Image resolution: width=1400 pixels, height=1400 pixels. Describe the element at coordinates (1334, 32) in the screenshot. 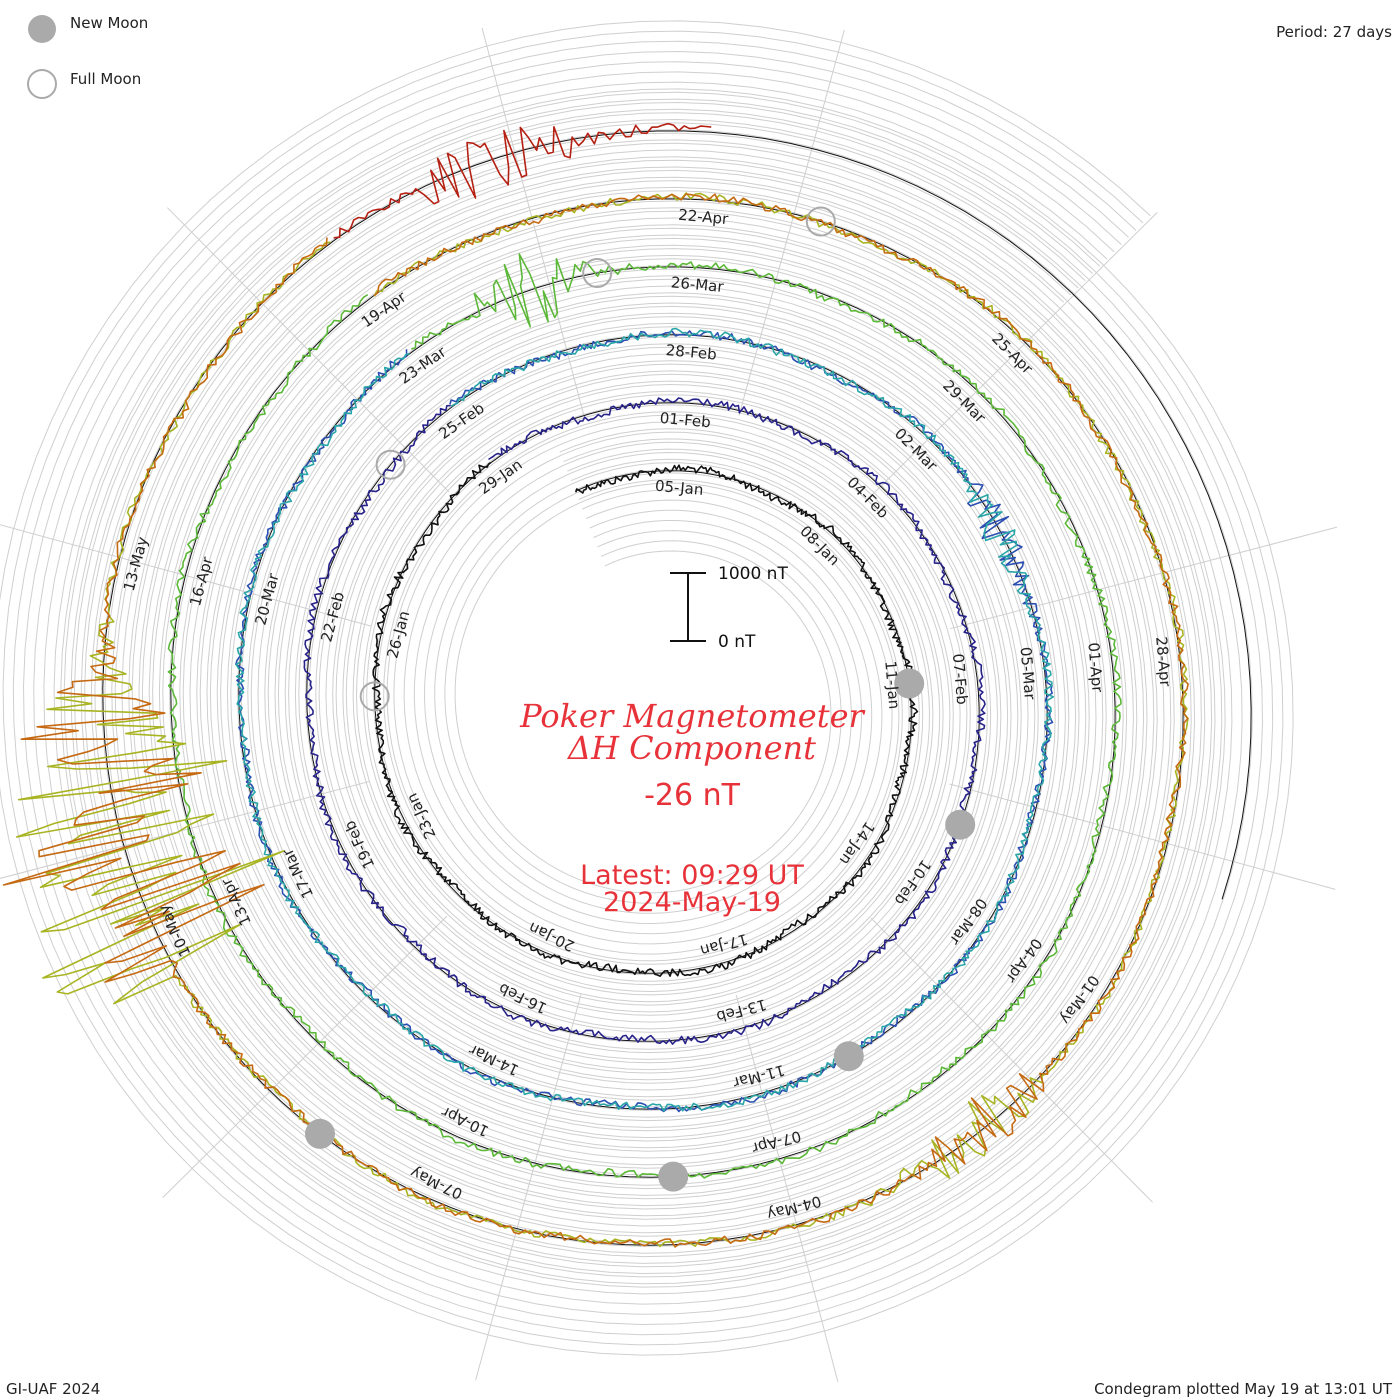

I see `period-label: Period: 27 days` at that location.